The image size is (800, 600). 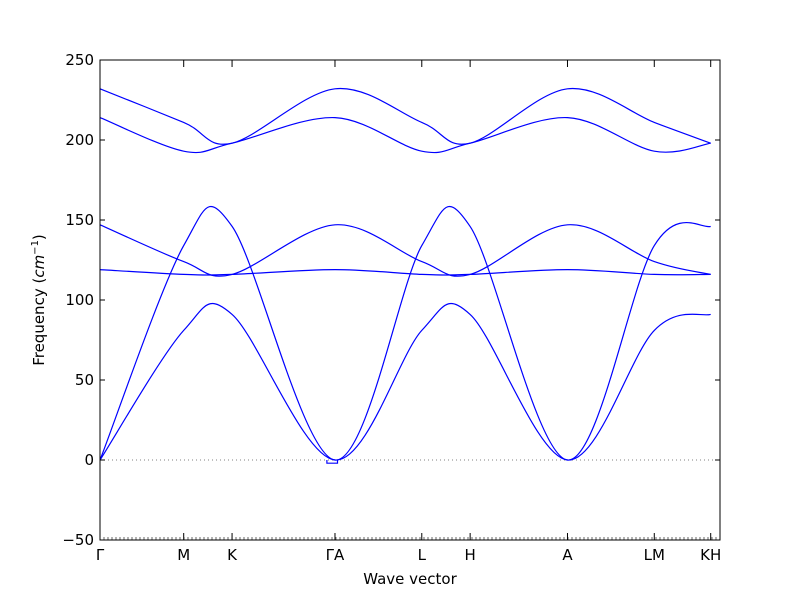 I want to click on x-tick-label: K, so click(x=232, y=555).